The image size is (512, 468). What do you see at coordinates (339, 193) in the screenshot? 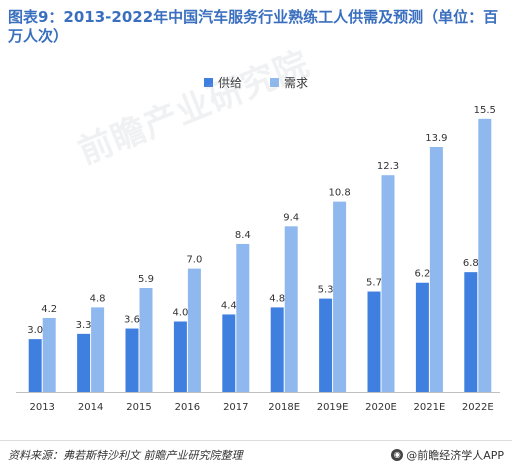
I see `data-label-demand-2019E: 10.8` at bounding box center [339, 193].